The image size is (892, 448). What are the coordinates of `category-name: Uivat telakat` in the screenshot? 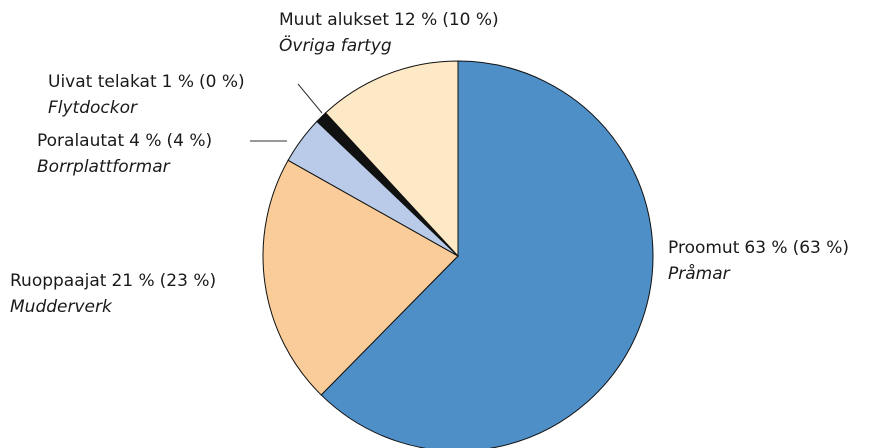 It's located at (102, 82).